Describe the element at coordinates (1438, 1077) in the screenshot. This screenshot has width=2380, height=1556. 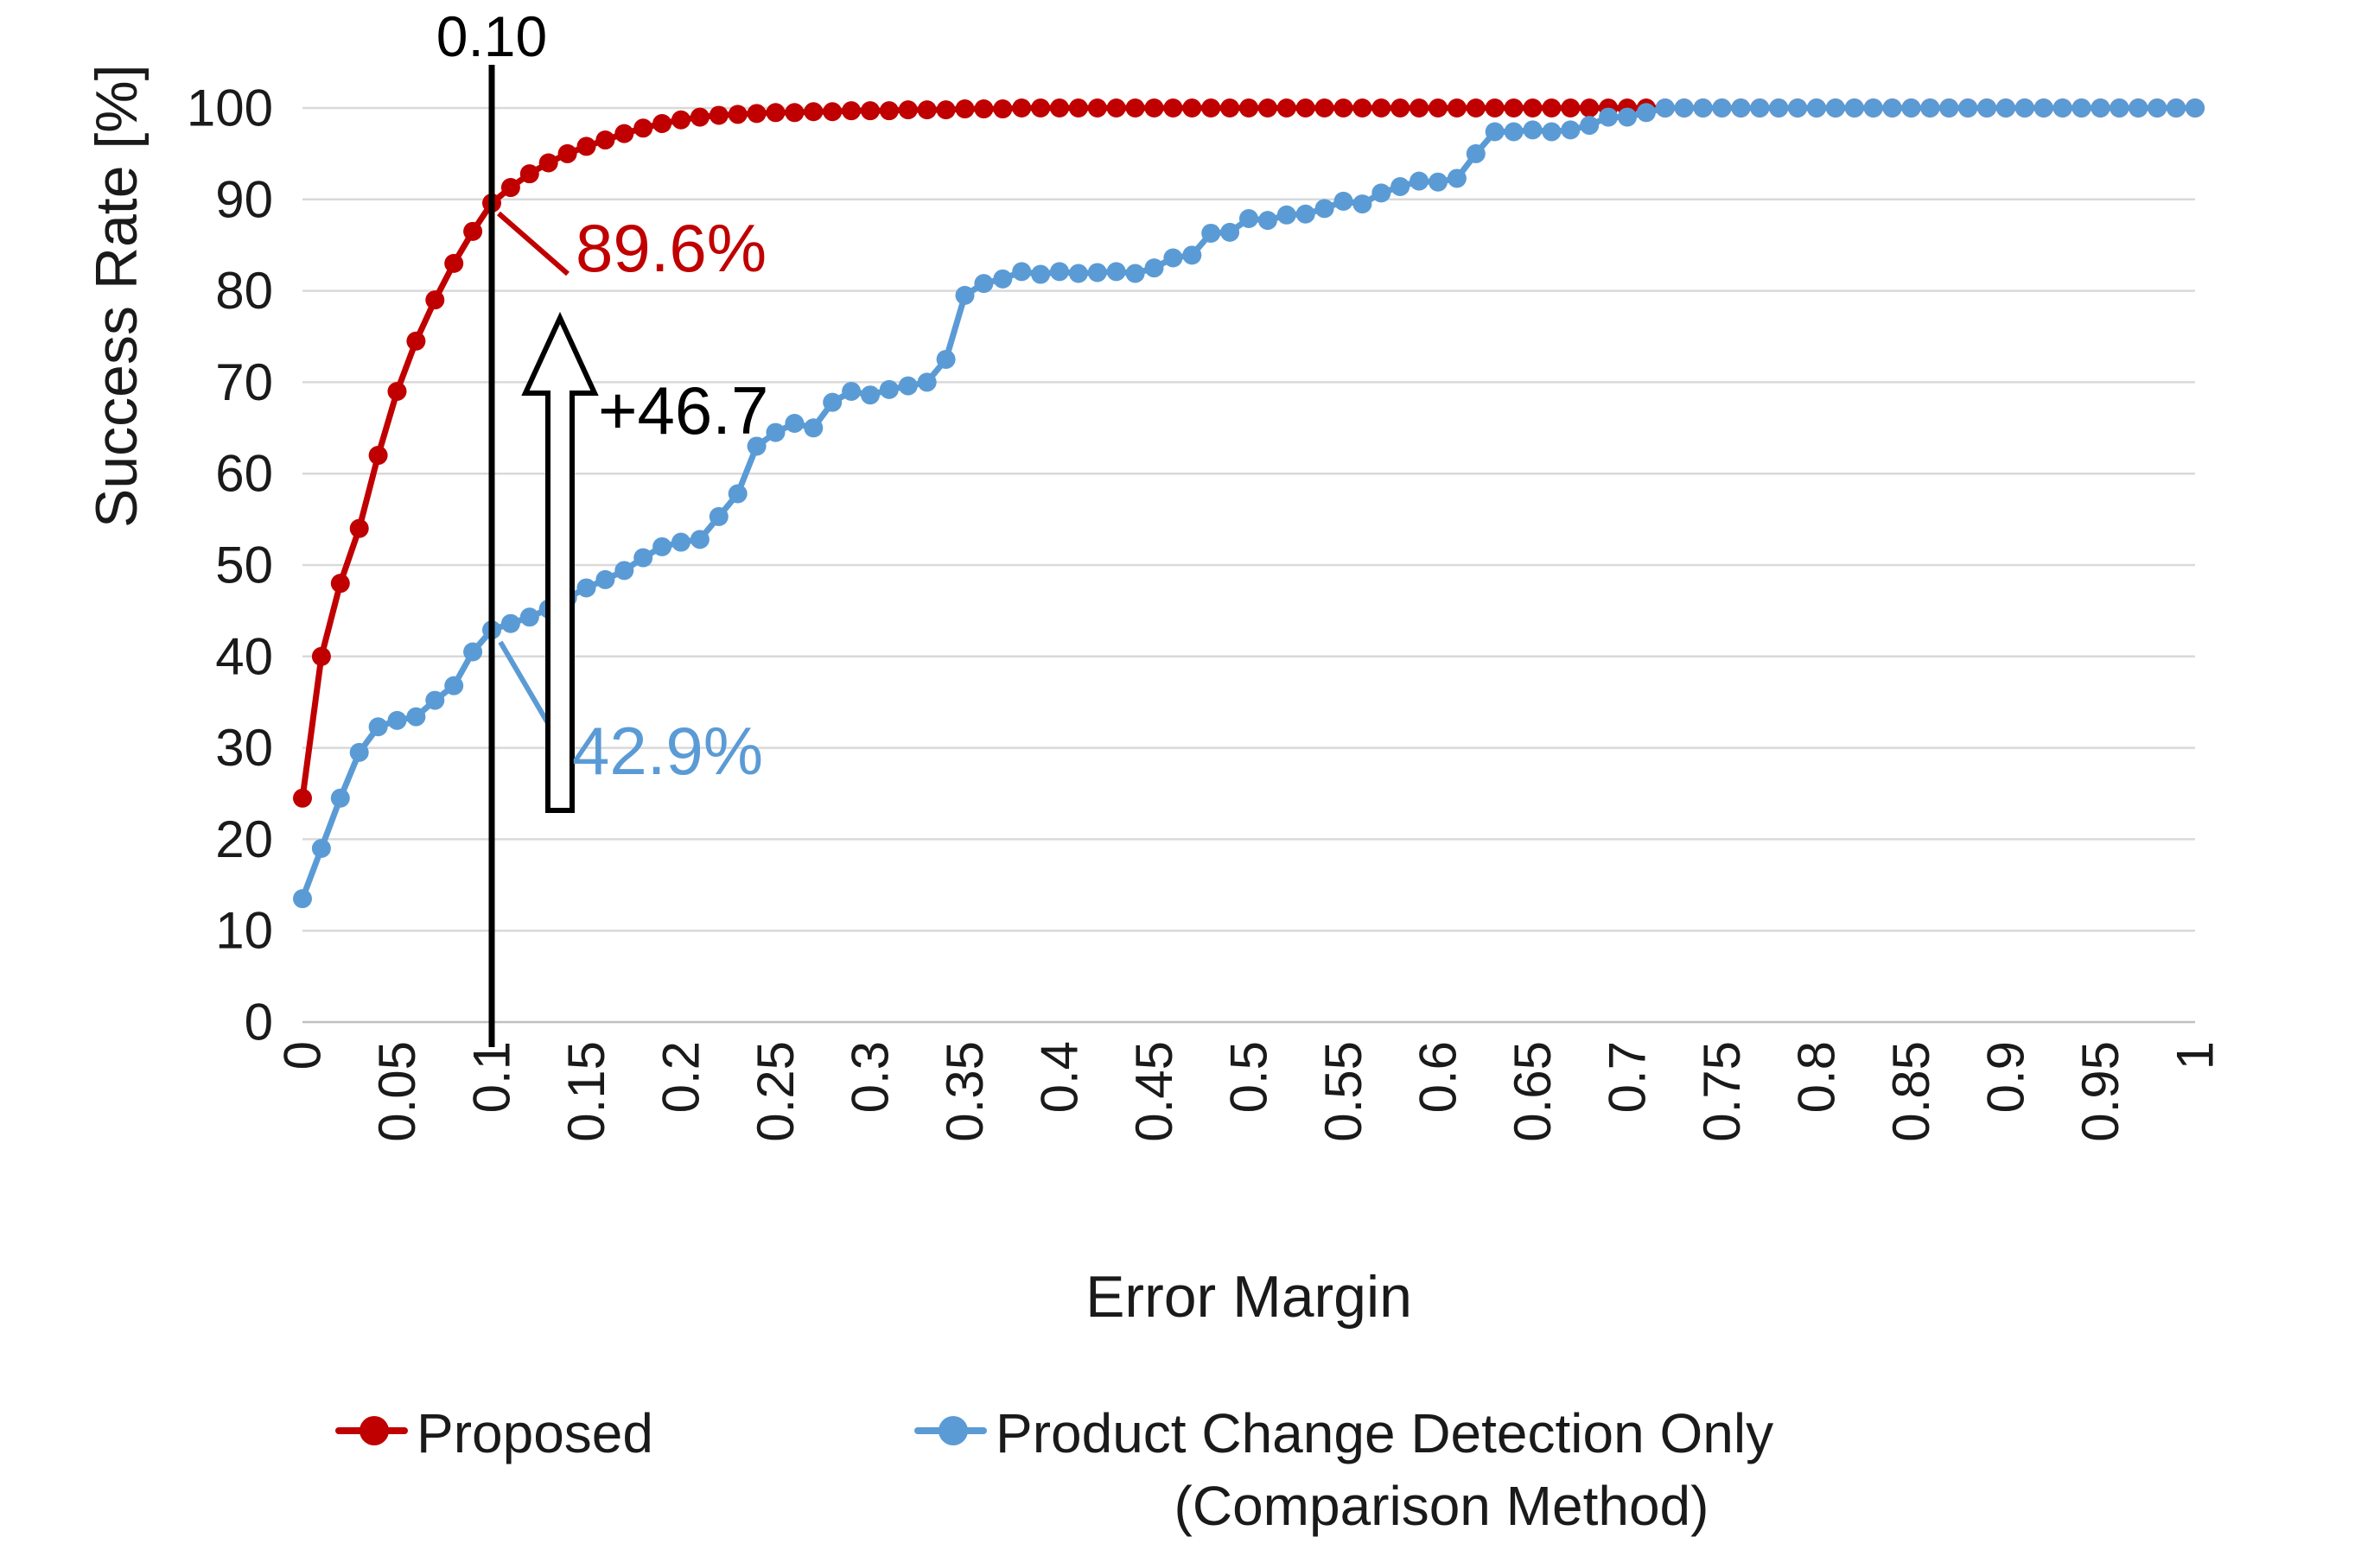
I see `x-tick-label: 0.6` at that location.